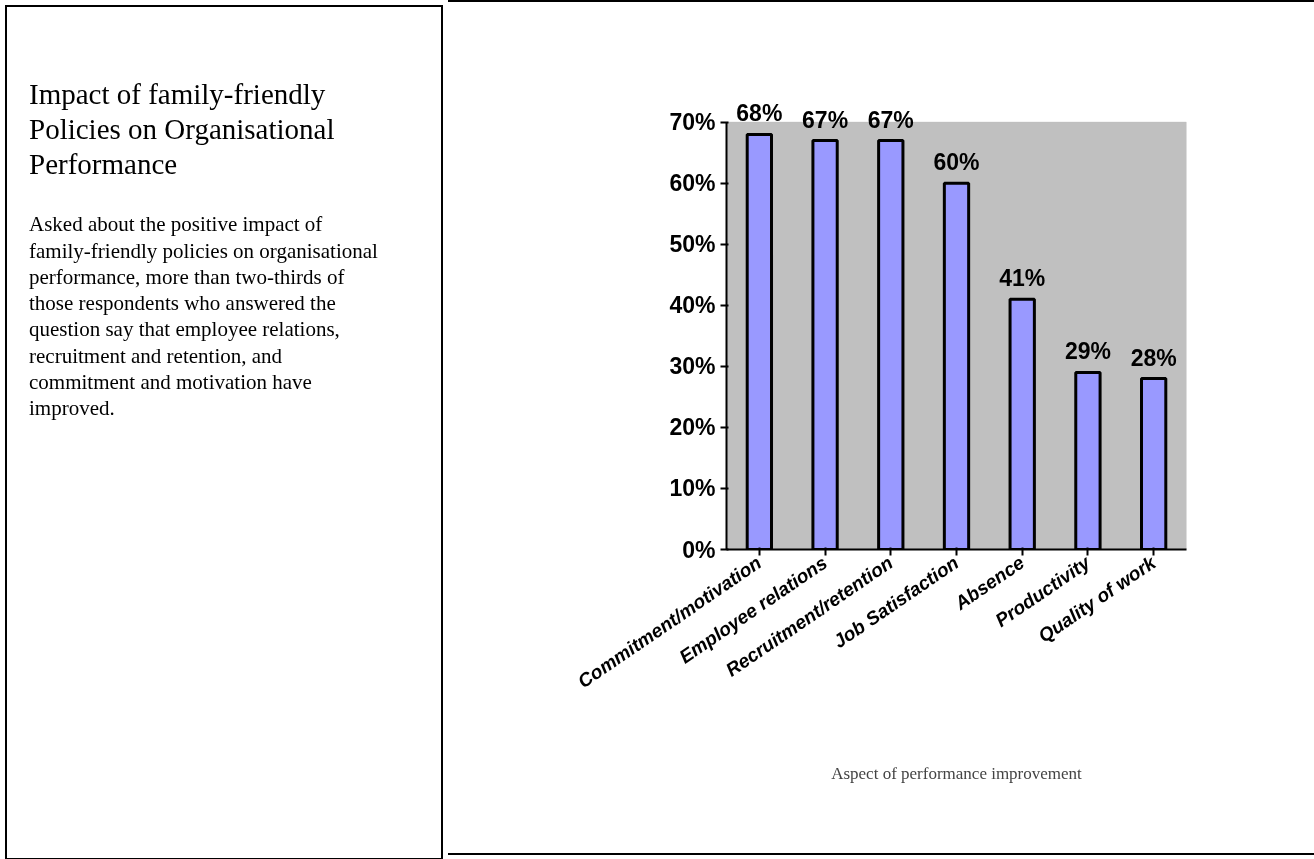 The height and width of the screenshot is (859, 1314). Describe the element at coordinates (956, 162) in the screenshot. I see `data-label: 60%` at that location.